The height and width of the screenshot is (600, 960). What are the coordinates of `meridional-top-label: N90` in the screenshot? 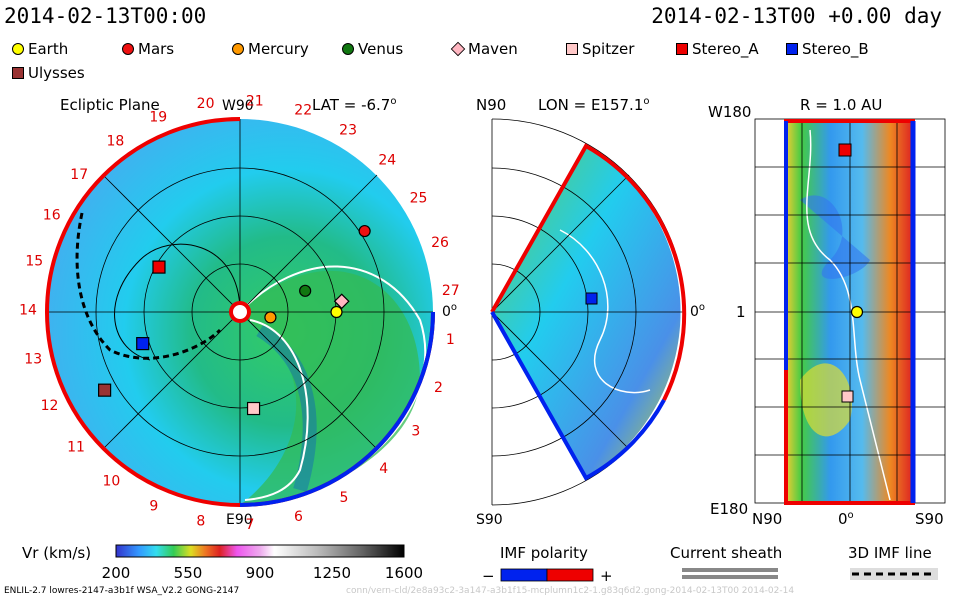 It's located at (491, 105).